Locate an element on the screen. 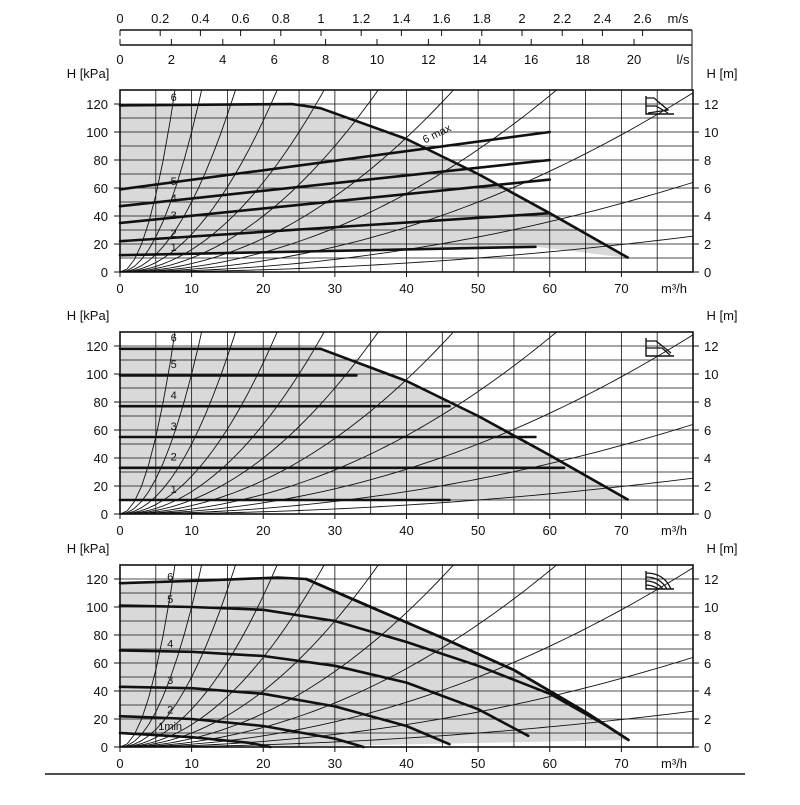 Image resolution: width=800 pixels, height=805 pixels. curve-label-2: 2 is located at coordinates (174, 234).